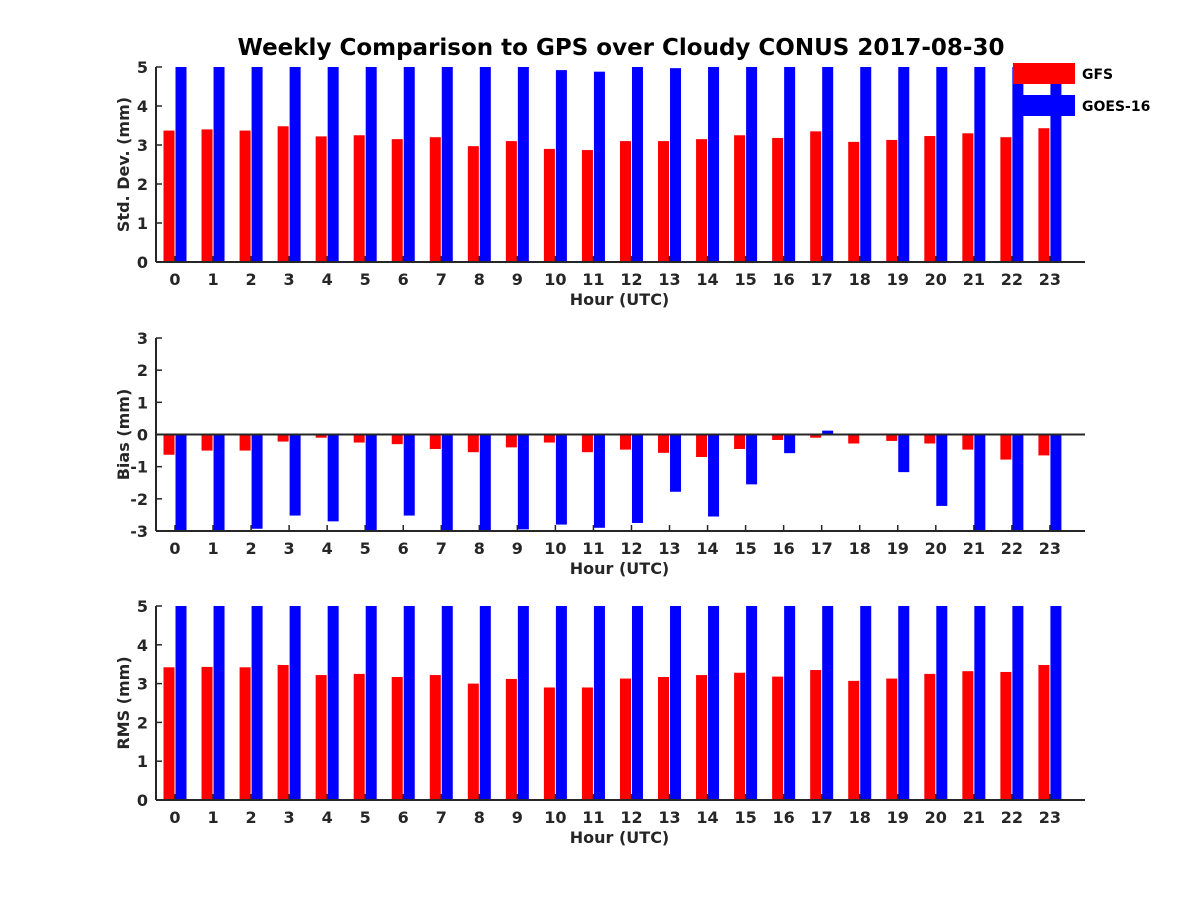  I want to click on y-tick-label: 2, so click(142, 370).